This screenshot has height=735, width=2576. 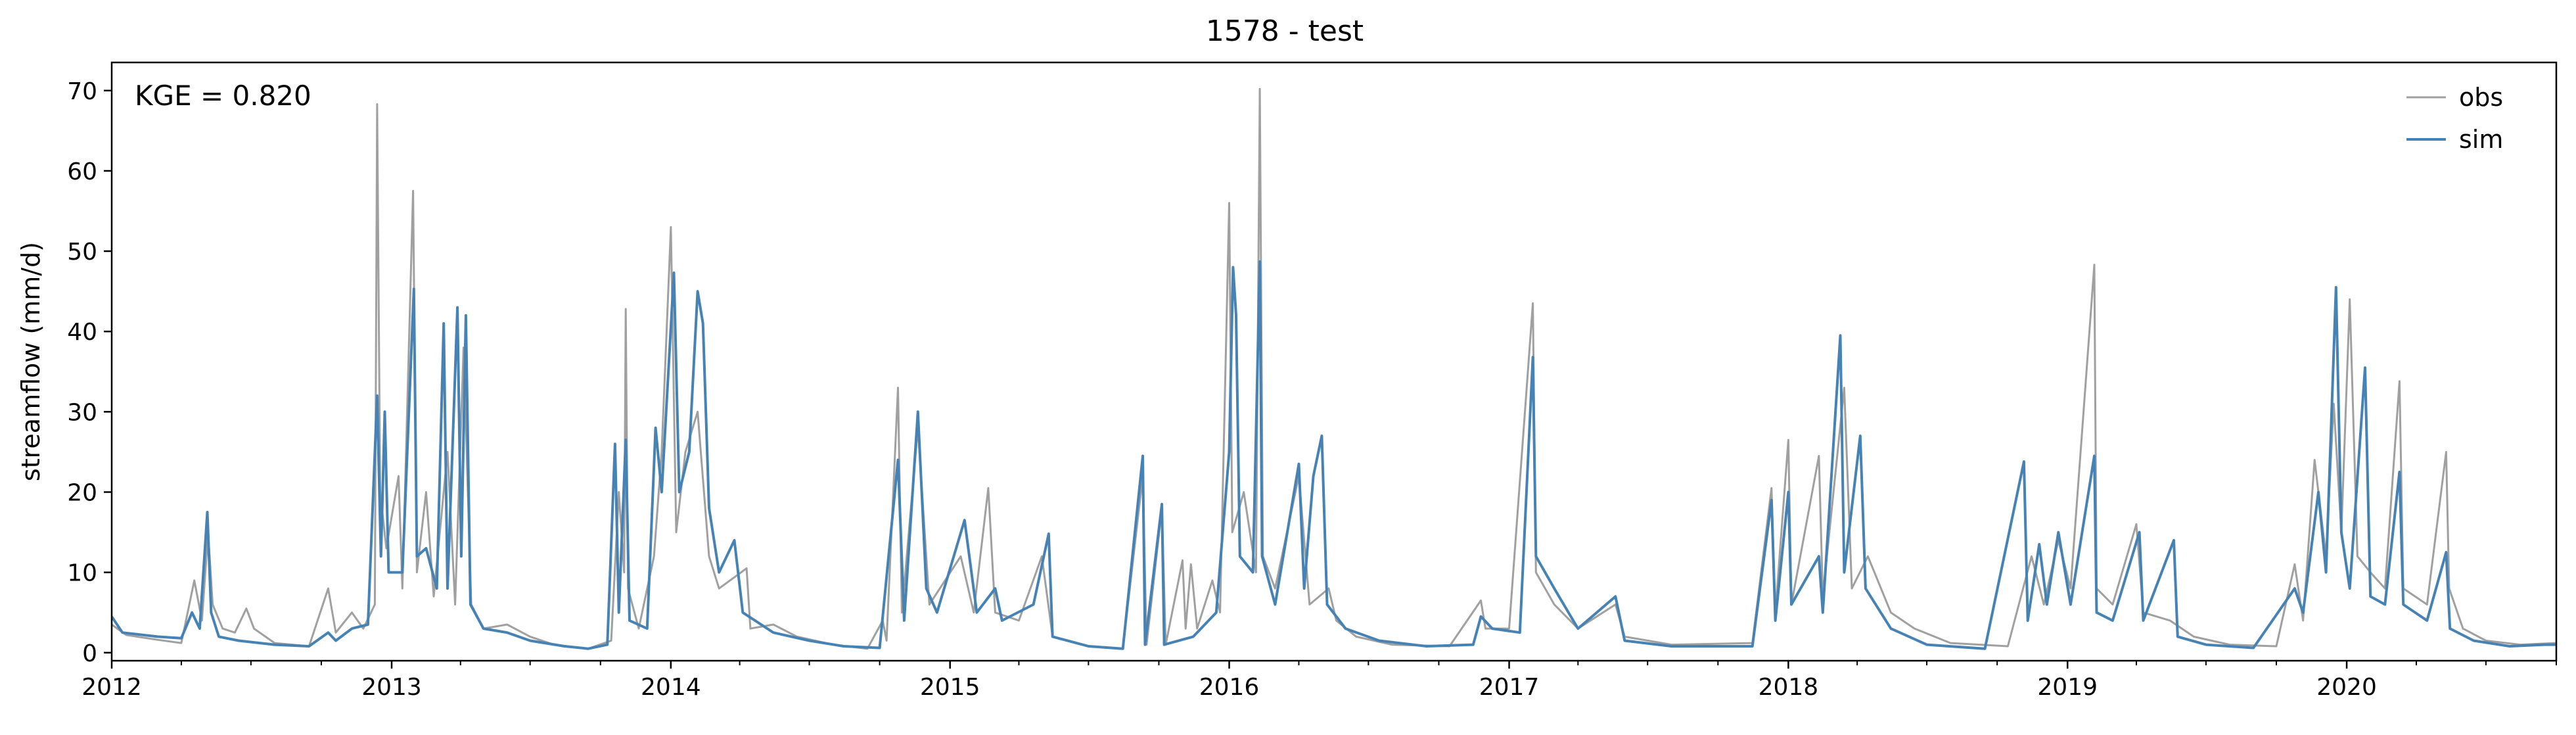 What do you see at coordinates (391, 688) in the screenshot?
I see `x-tick-label-2013: 2013` at bounding box center [391, 688].